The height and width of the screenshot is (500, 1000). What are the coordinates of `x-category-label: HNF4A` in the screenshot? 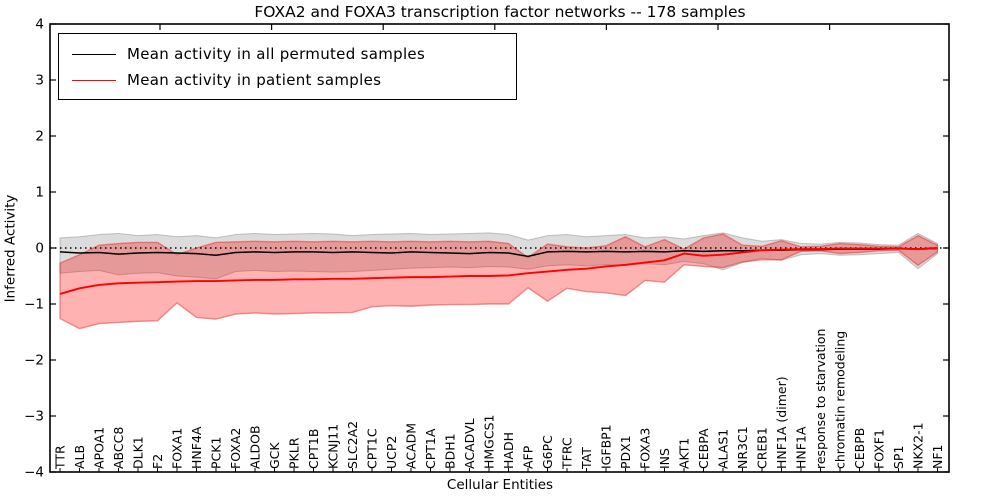 It's located at (196, 447).